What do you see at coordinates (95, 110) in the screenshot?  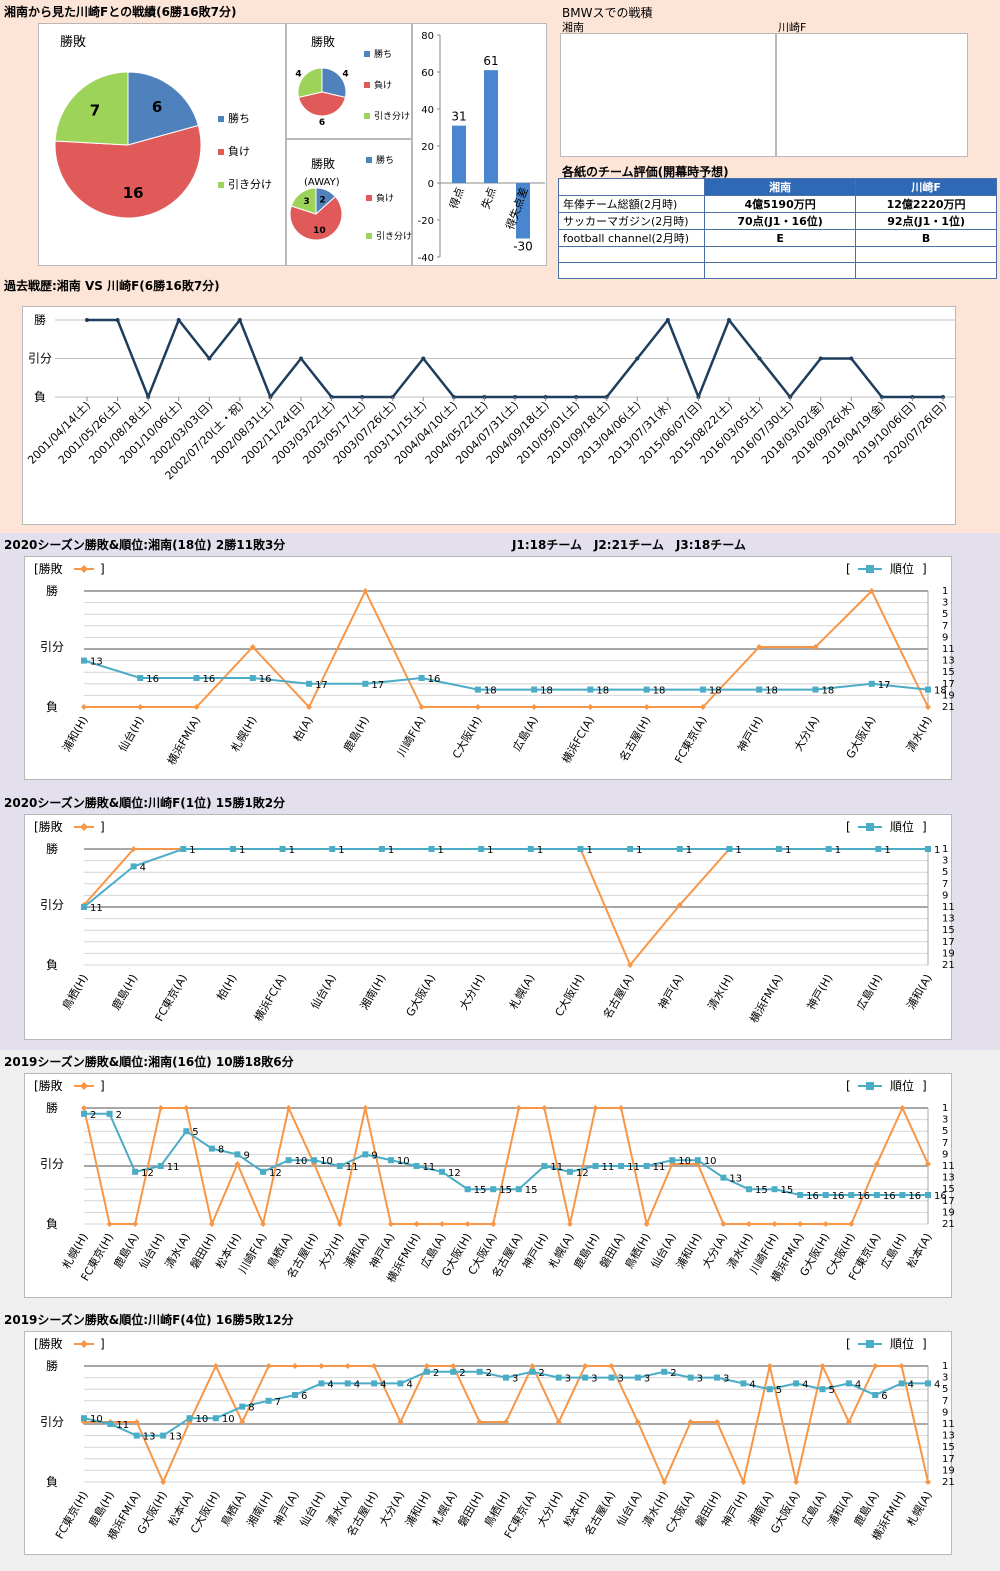 I see `pie-main-label-2: 7` at bounding box center [95, 110].